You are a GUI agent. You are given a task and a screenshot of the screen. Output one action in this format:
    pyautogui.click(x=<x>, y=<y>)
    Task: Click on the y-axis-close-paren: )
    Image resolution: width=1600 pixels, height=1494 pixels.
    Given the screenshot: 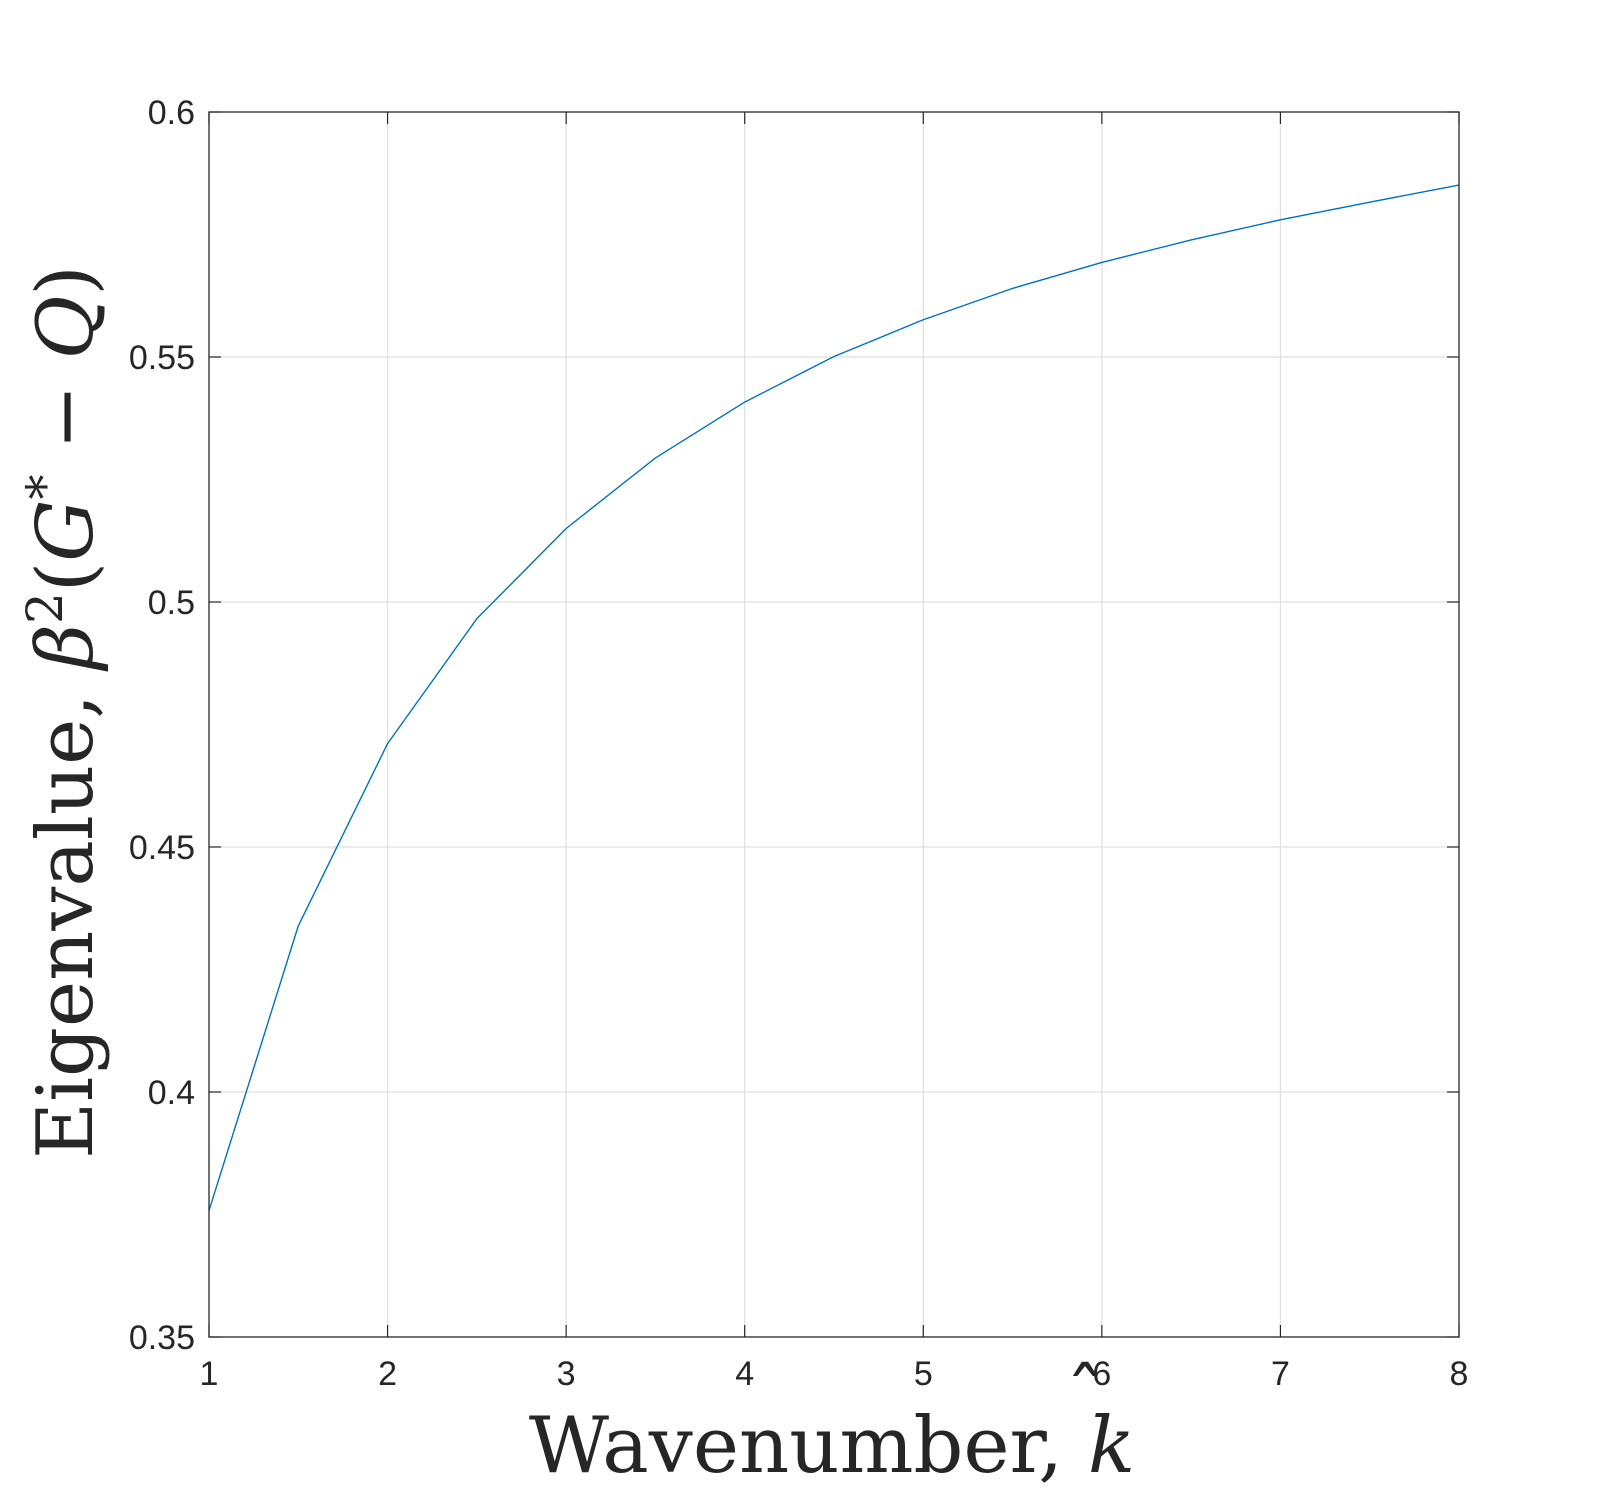 What is the action you would take?
    pyautogui.click(x=66, y=280)
    